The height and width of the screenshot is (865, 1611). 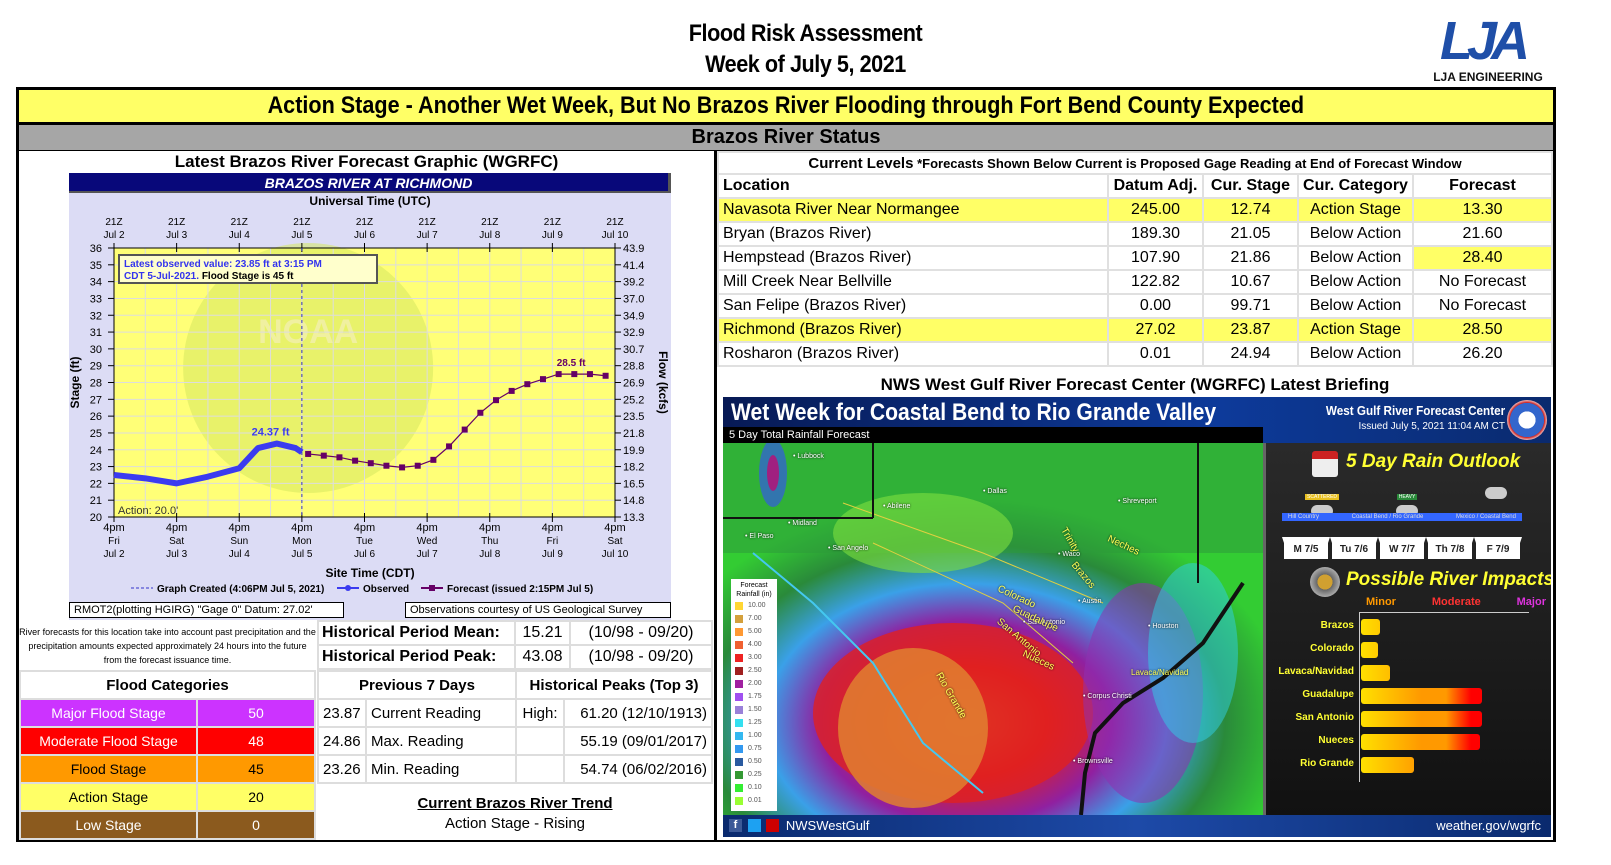 What do you see at coordinates (773, 825) in the screenshot?
I see `youtube-icon` at bounding box center [773, 825].